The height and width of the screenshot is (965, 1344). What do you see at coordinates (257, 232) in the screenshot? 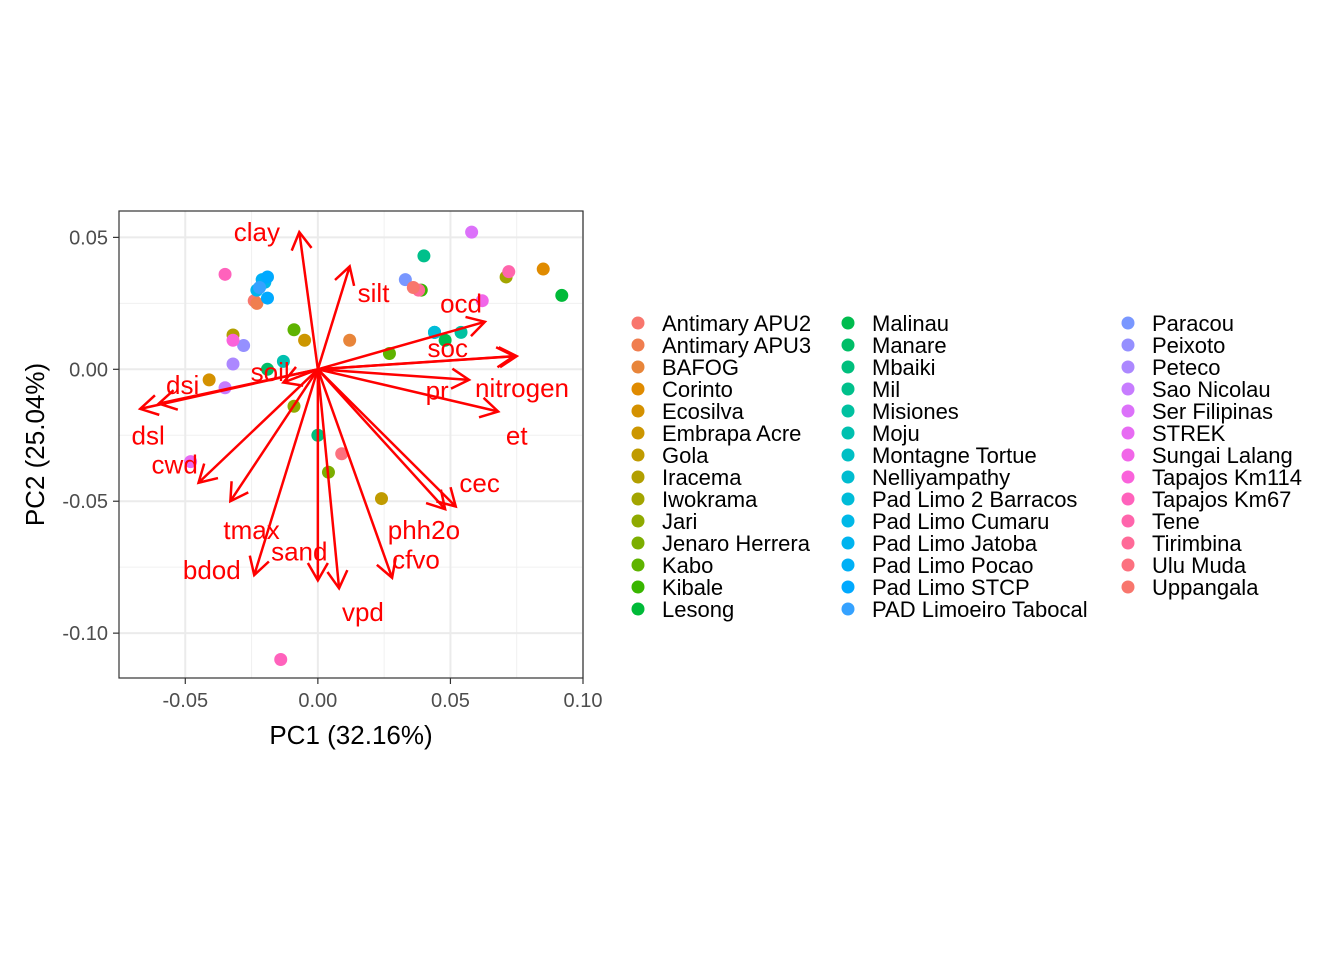
I see `loading-label-clay: clay` at bounding box center [257, 232].